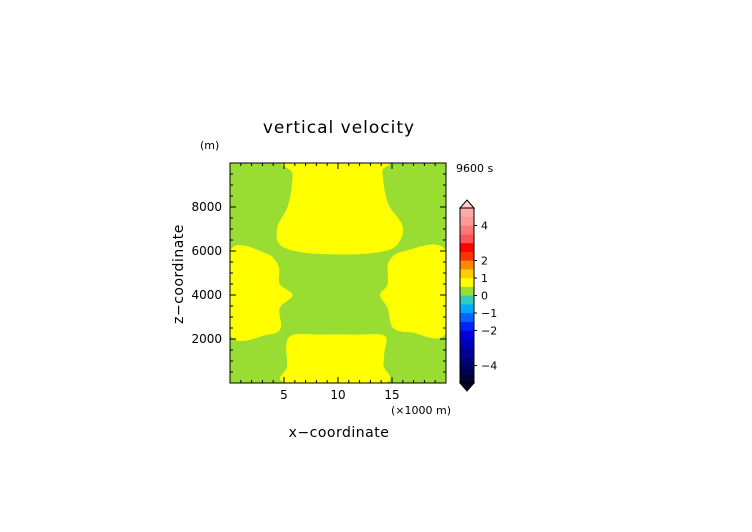  I want to click on colorbar-tick-label: 4, so click(484, 226).